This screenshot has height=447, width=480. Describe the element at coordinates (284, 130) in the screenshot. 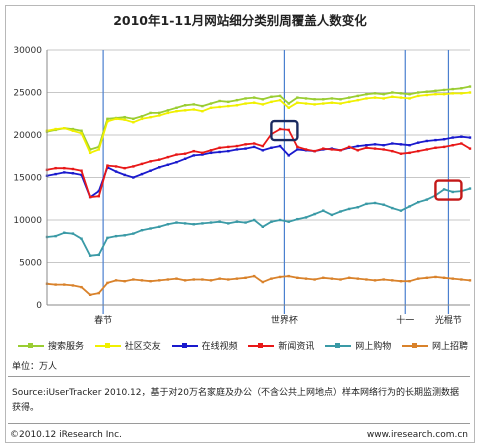

I see `highlight-box` at that location.